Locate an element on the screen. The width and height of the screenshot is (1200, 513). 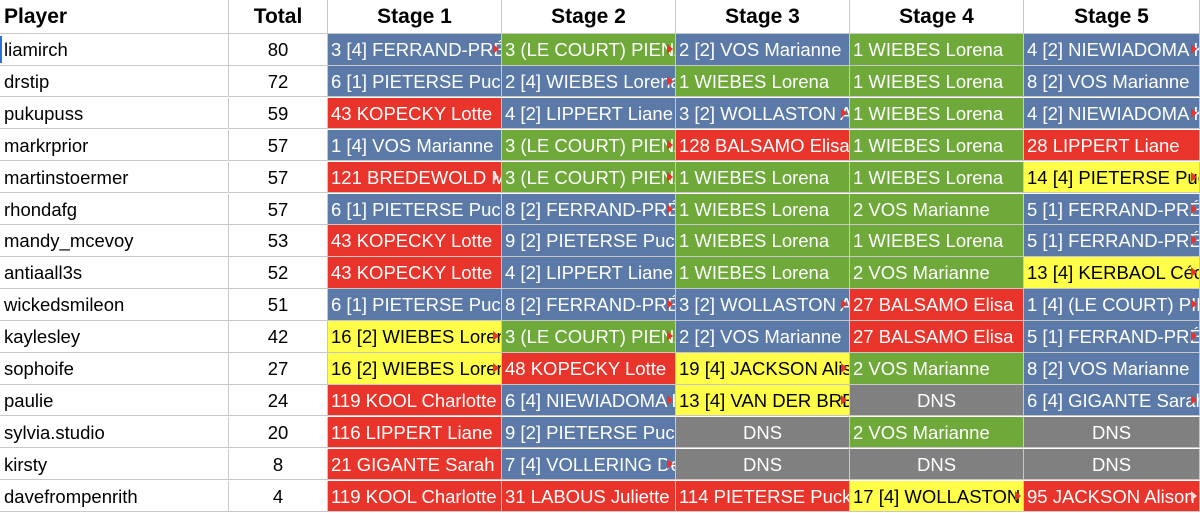
stage-5-cell: 6 [4] GIGANTE Sarah is located at coordinates (1112, 400).